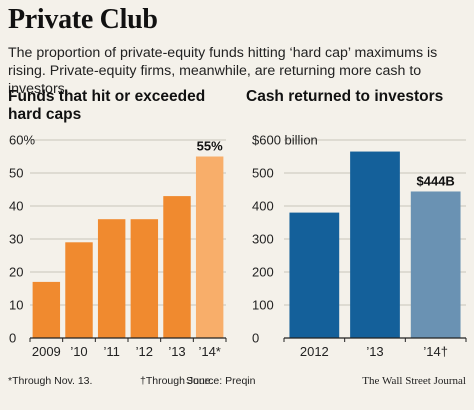  I want to click on y-tick-label: 50, so click(16, 173).